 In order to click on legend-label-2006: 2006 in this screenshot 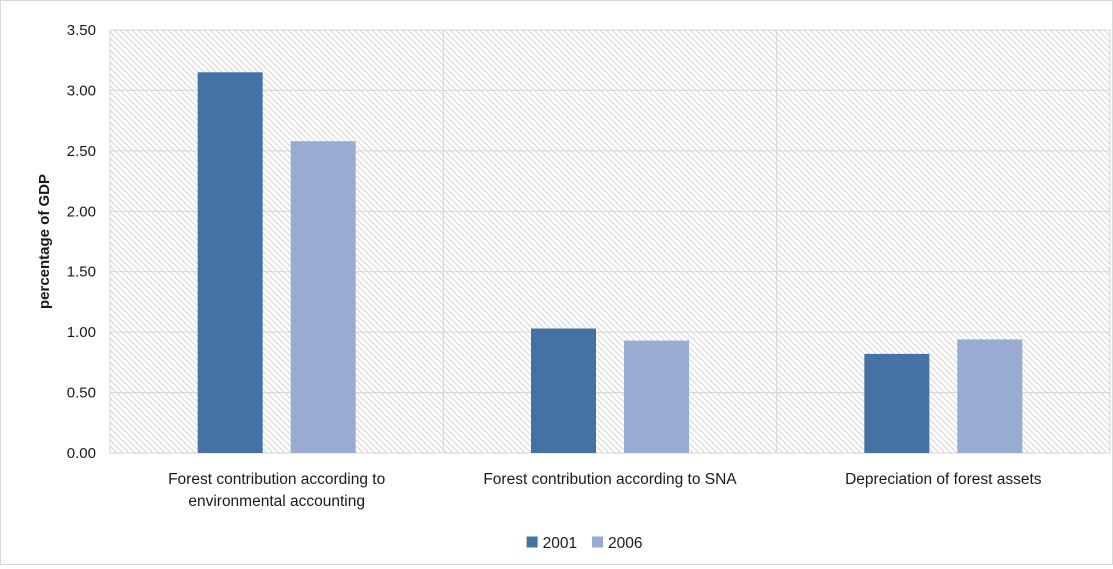, I will do `click(625, 543)`.